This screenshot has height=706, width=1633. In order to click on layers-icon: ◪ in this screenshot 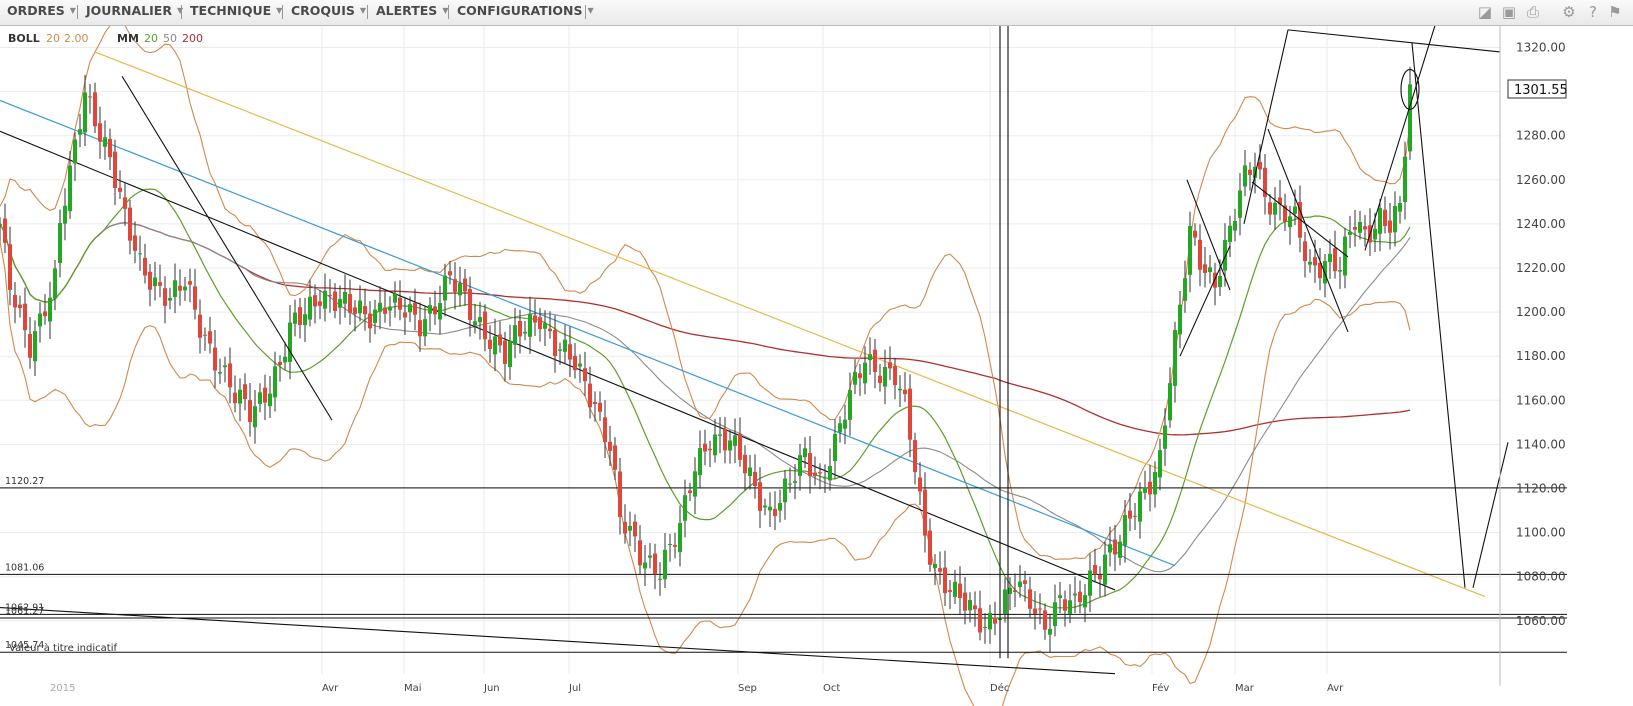, I will do `click(1485, 12)`.